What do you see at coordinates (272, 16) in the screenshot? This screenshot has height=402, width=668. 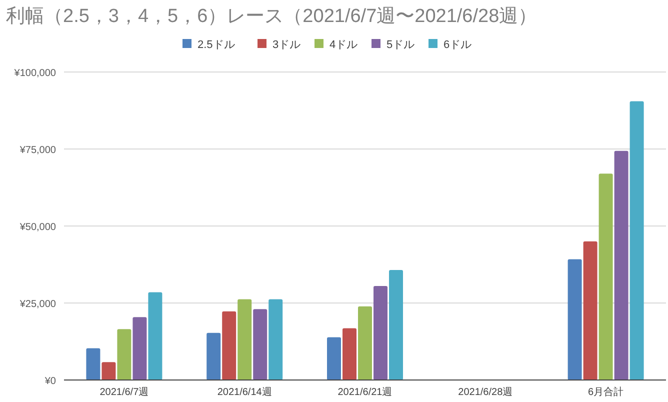 I see `chart-title: 利幅（2.5，3，4，5，6）レース（2021/6/7週〜2021/6/28週）` at bounding box center [272, 16].